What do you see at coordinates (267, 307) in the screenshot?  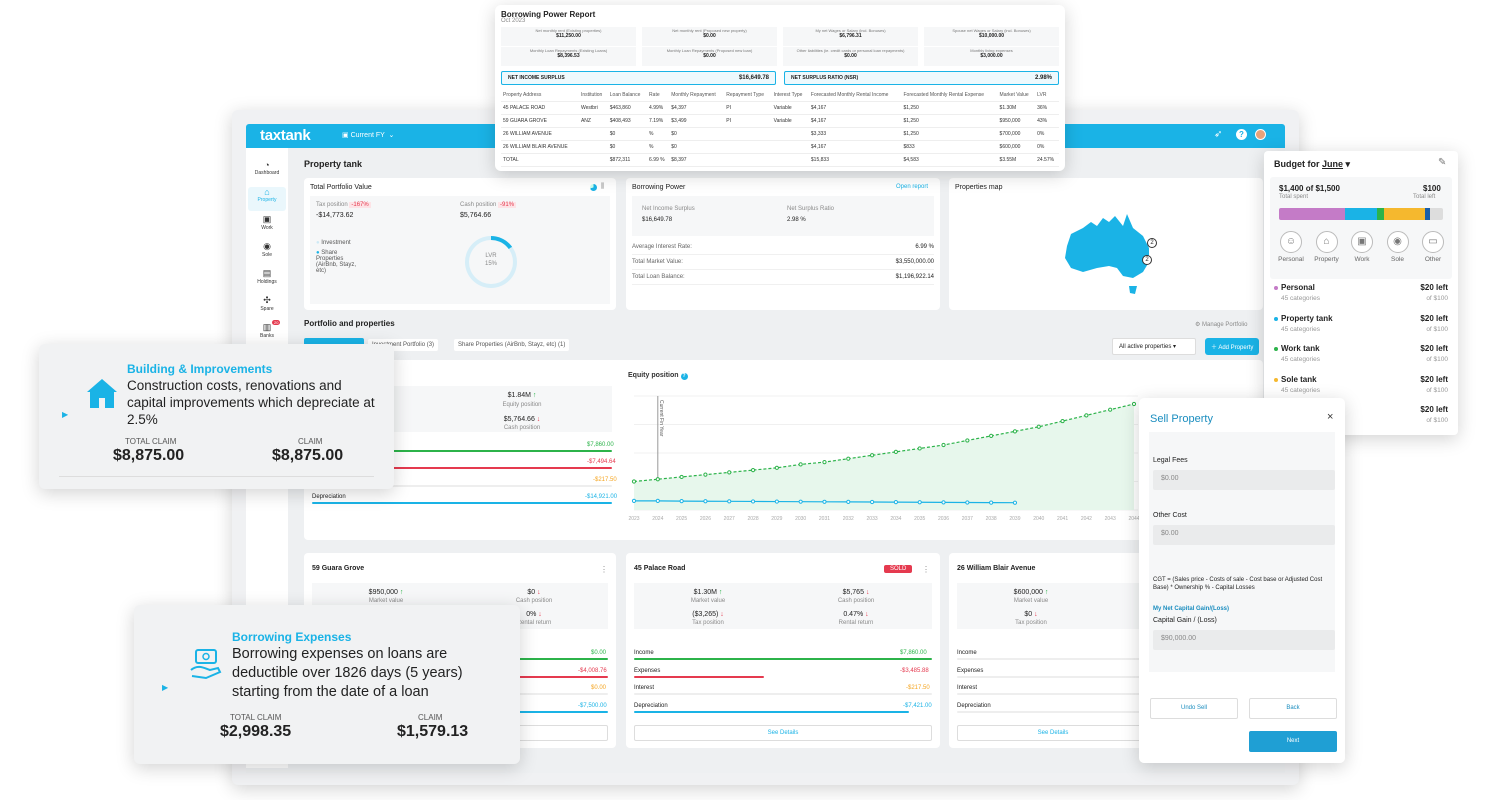 I see `sidebar-item-spare: ✣ Spare` at bounding box center [267, 307].